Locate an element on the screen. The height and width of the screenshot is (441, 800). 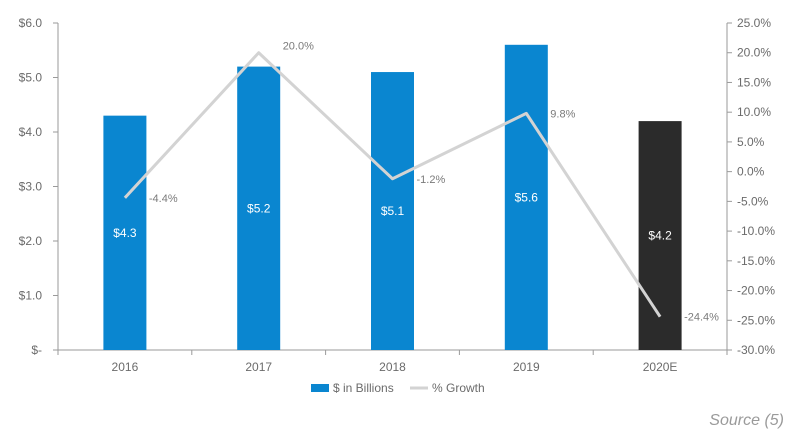
left-axis-tick-label: $1.0 is located at coordinates (31, 296).